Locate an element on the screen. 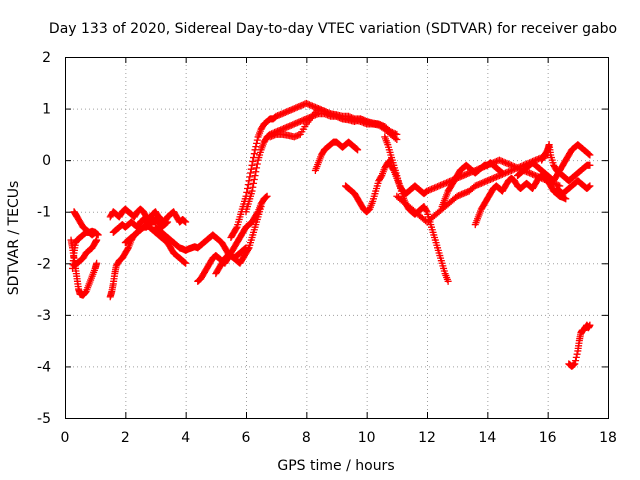 This screenshot has height=480, width=640. y-tick-label: -5 is located at coordinates (44, 419).